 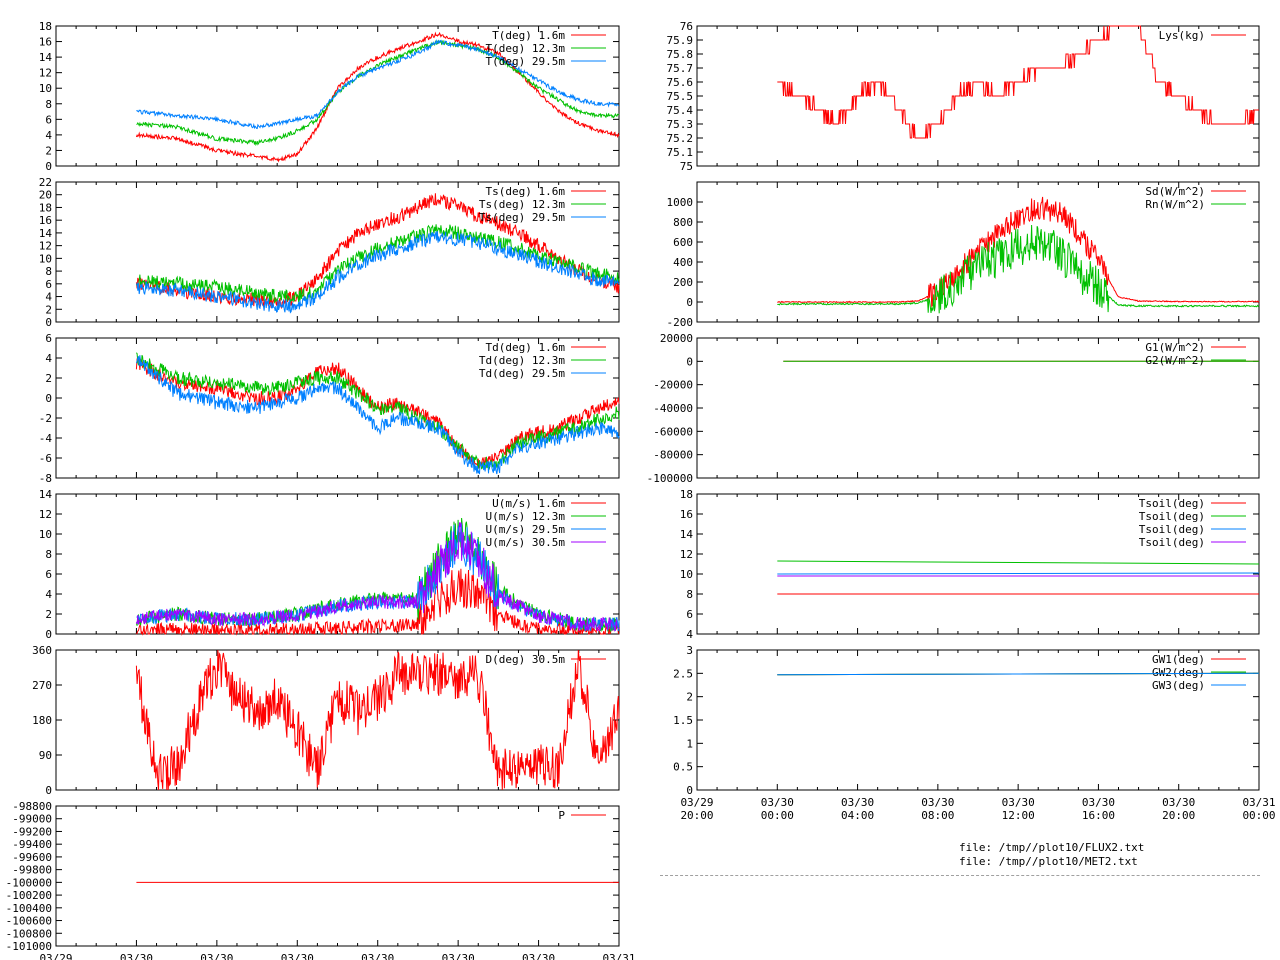 I want to click on ytick-label-P: -99800, so click(x=32, y=870).